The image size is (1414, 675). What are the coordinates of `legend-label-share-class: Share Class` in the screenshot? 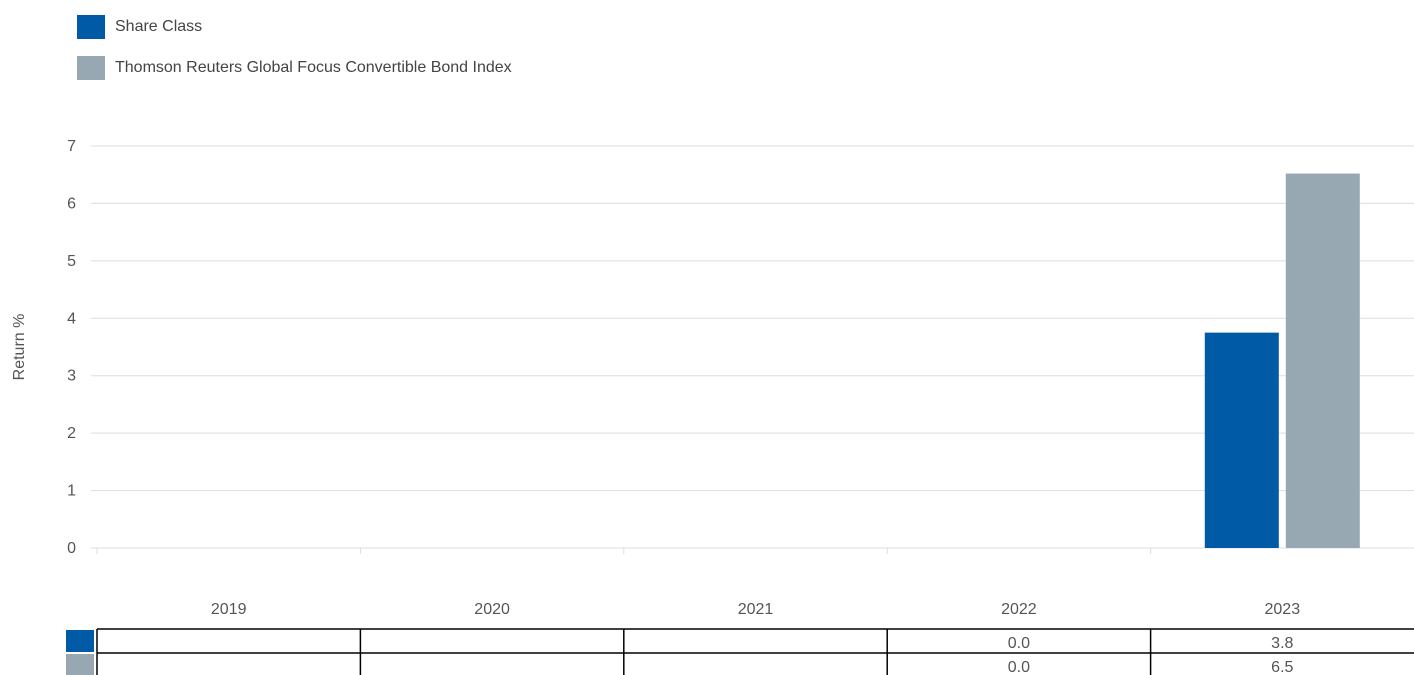 It's located at (159, 26).